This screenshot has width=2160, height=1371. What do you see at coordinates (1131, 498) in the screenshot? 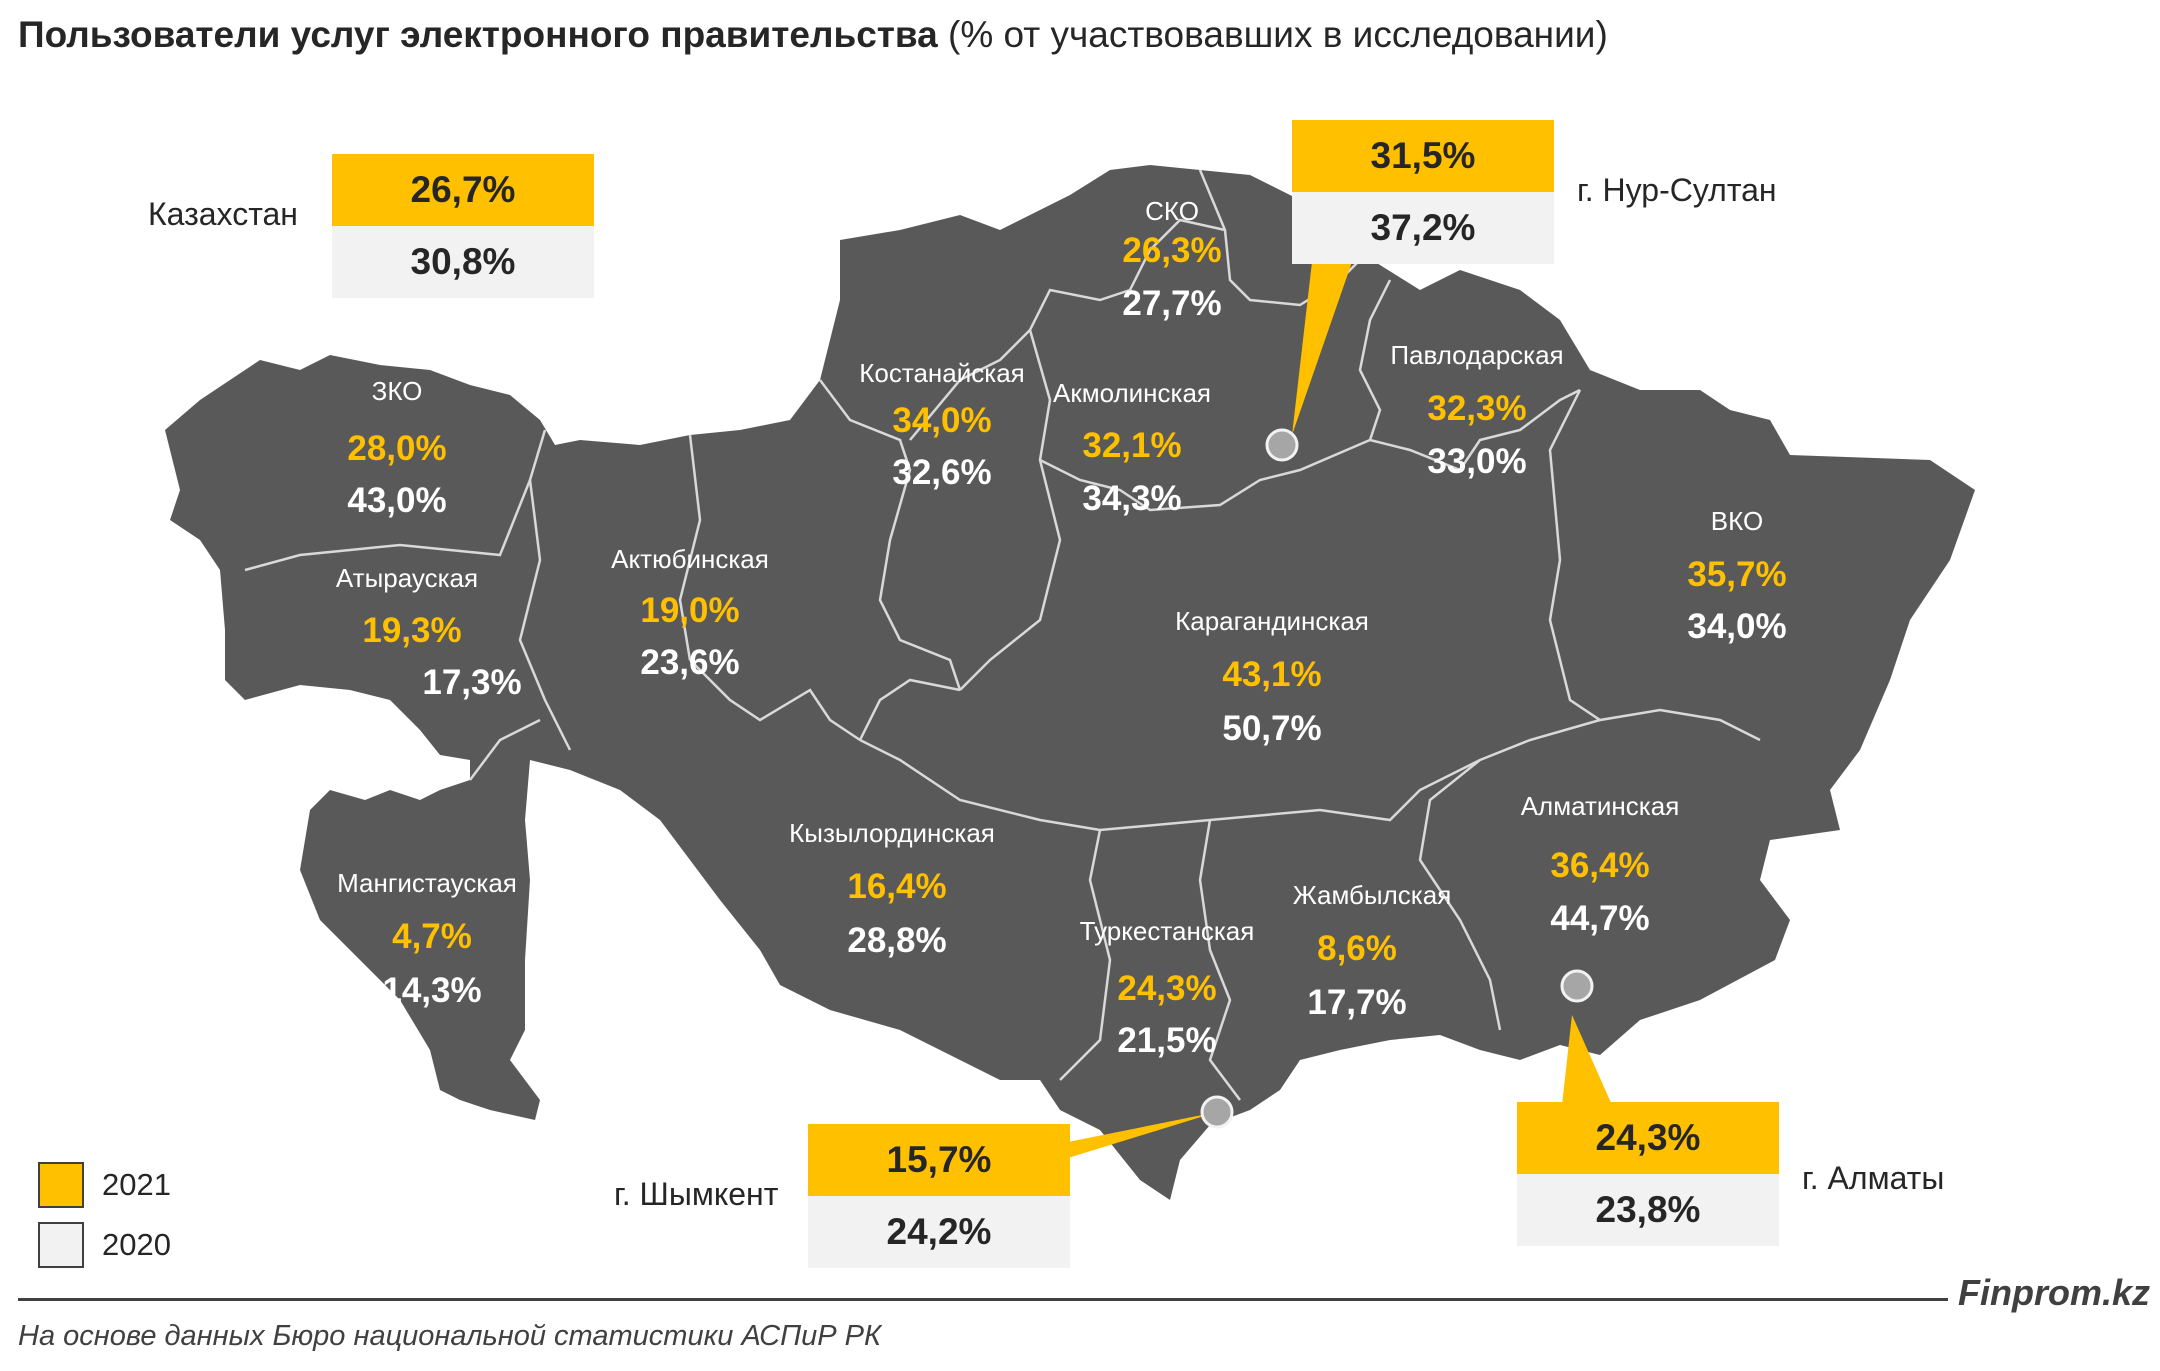
I see `region-value-2020: 34,3%` at bounding box center [1131, 498].